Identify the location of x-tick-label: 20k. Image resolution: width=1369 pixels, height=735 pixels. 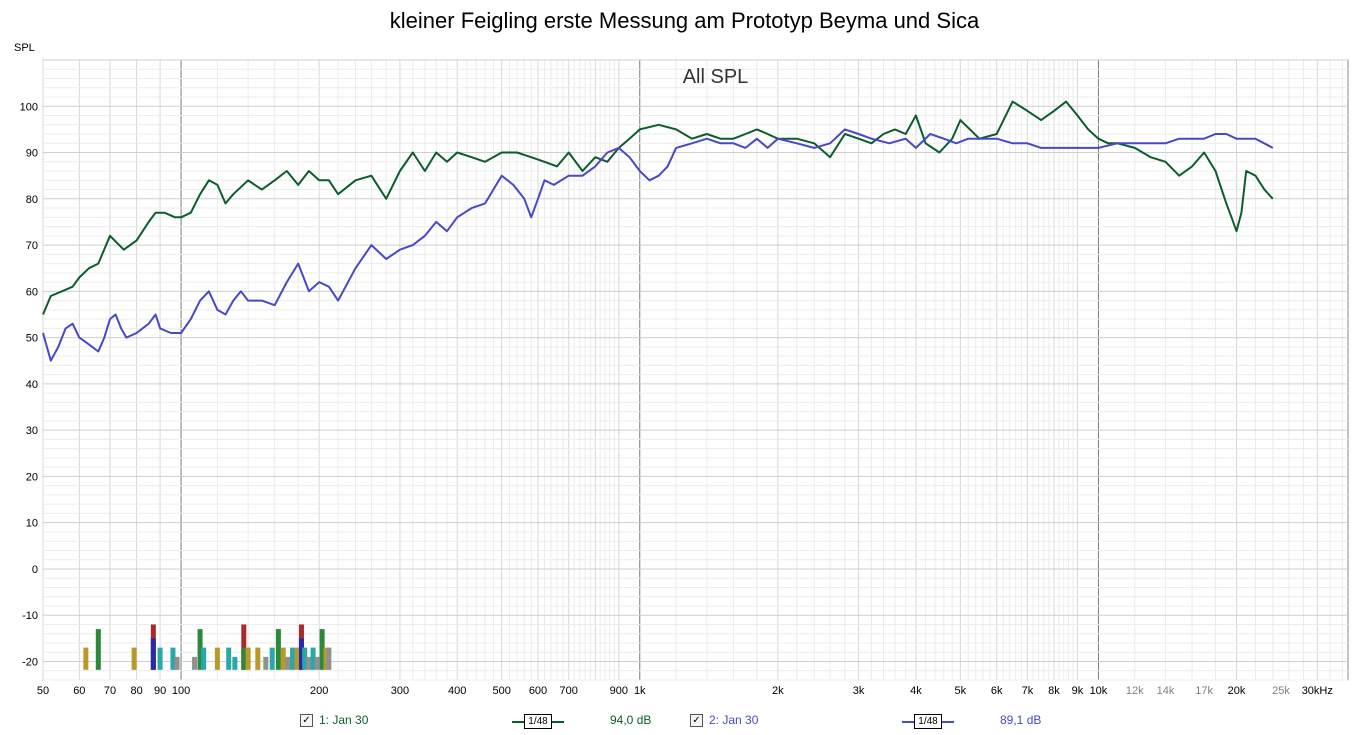
(1237, 691).